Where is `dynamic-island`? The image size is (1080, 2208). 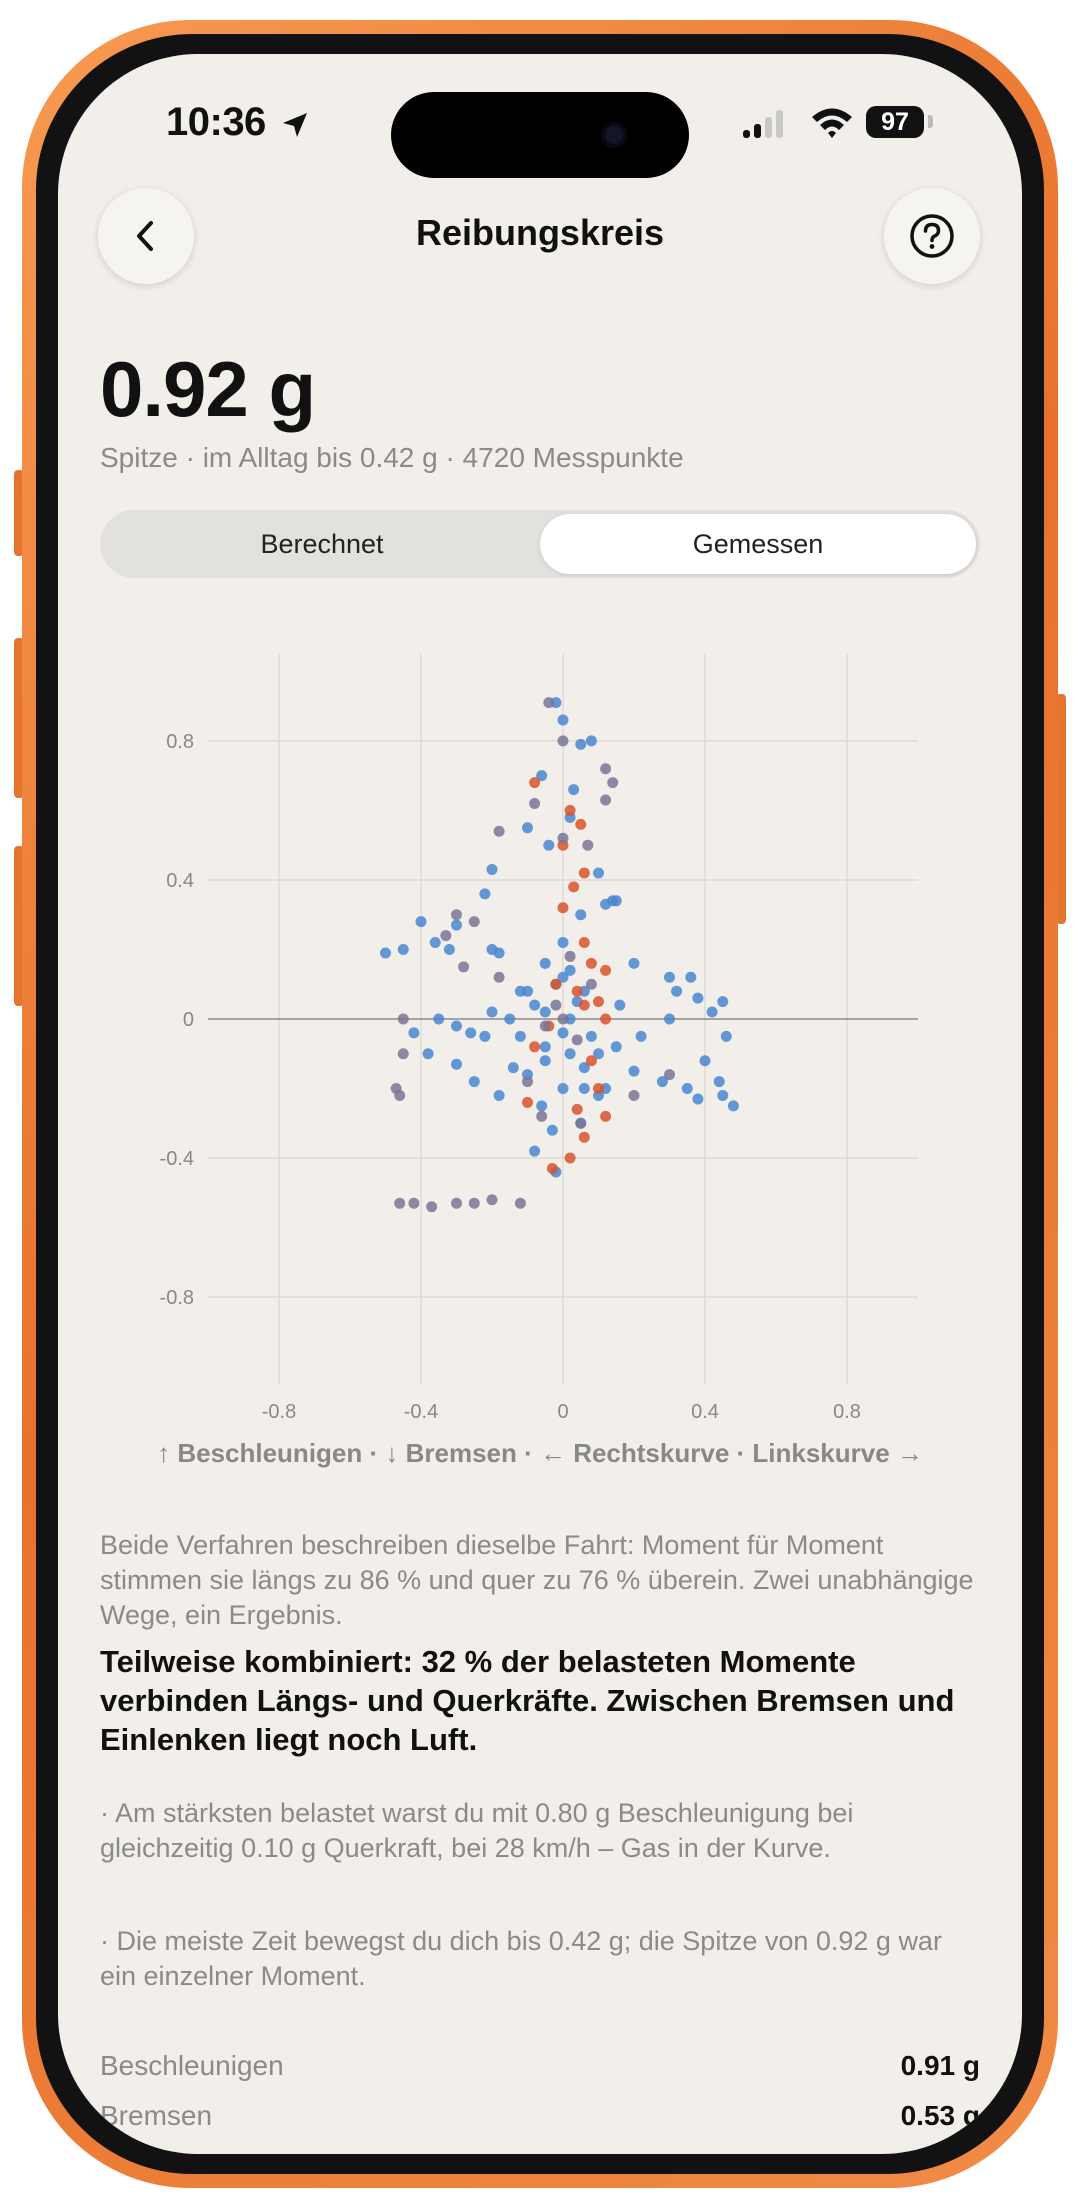
dynamic-island is located at coordinates (540, 135).